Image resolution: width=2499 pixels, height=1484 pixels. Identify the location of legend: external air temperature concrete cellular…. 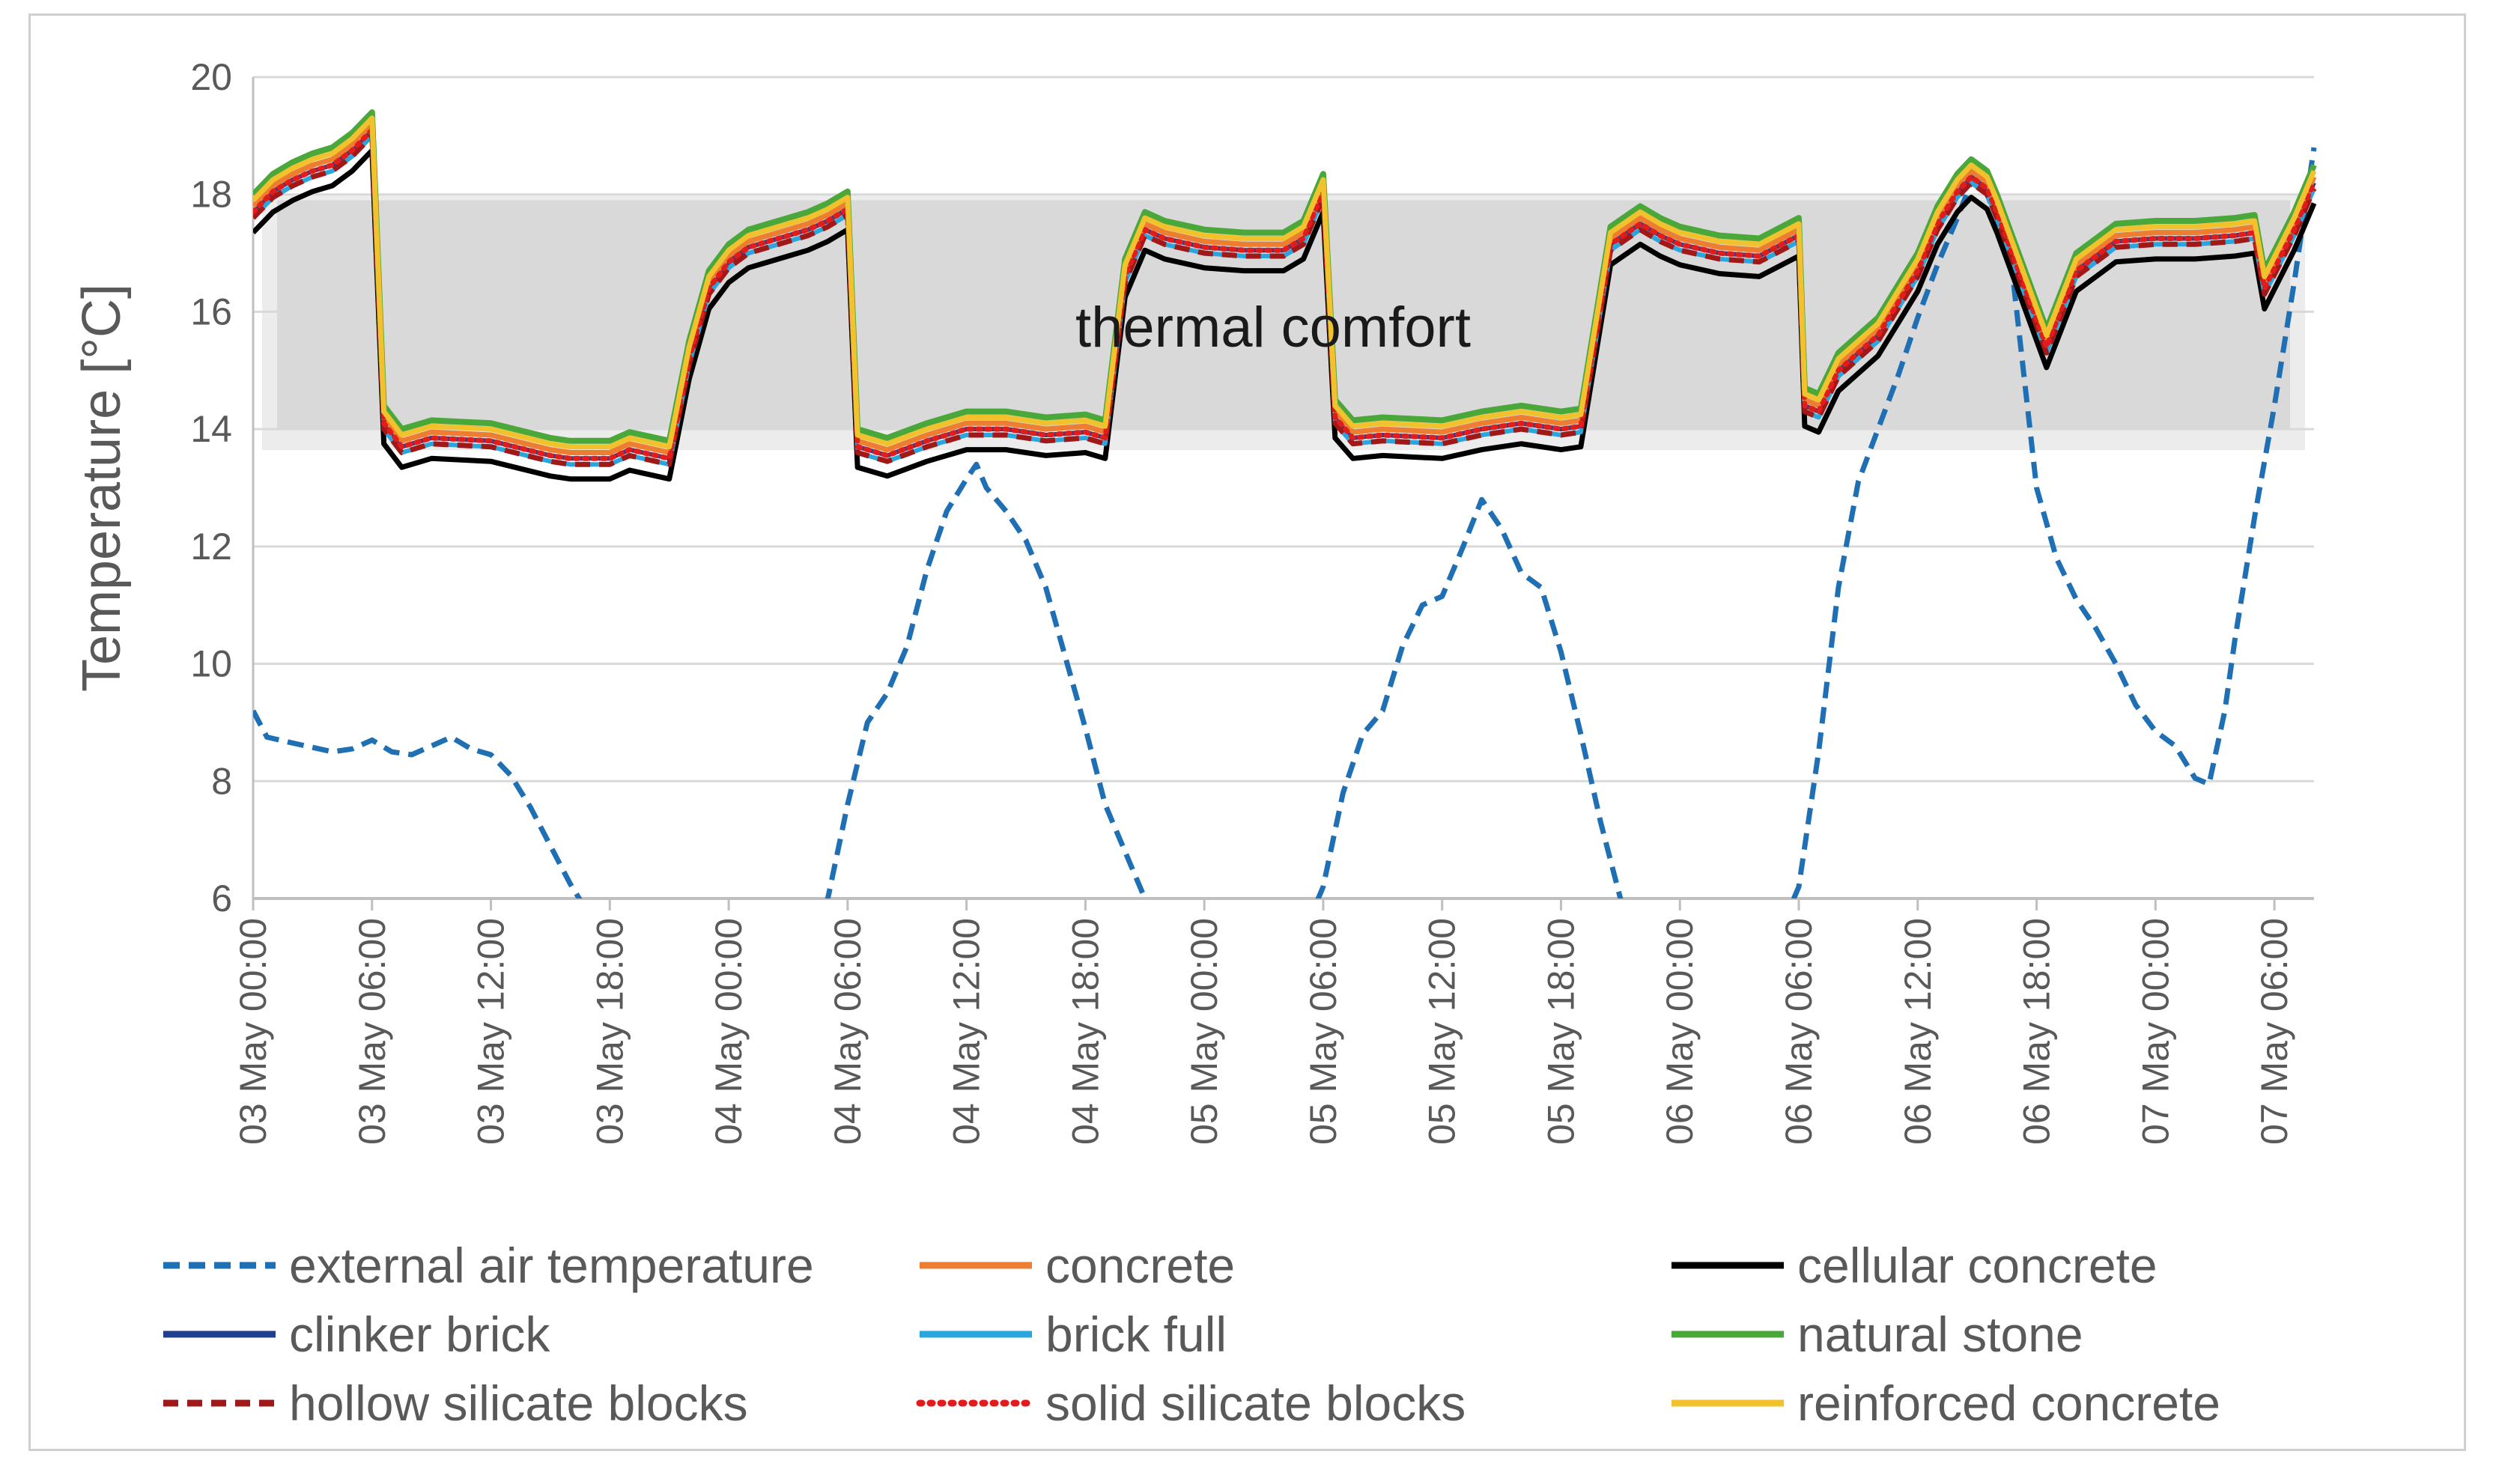
(1191, 1334).